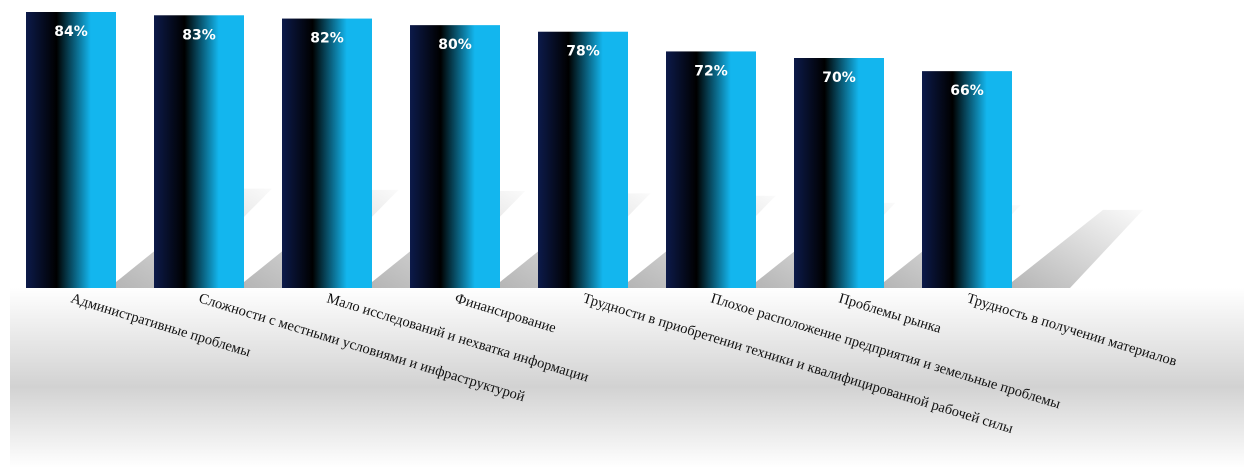 The image size is (1244, 468). Describe the element at coordinates (839, 78) in the screenshot. I see `data-label: 70%` at that location.